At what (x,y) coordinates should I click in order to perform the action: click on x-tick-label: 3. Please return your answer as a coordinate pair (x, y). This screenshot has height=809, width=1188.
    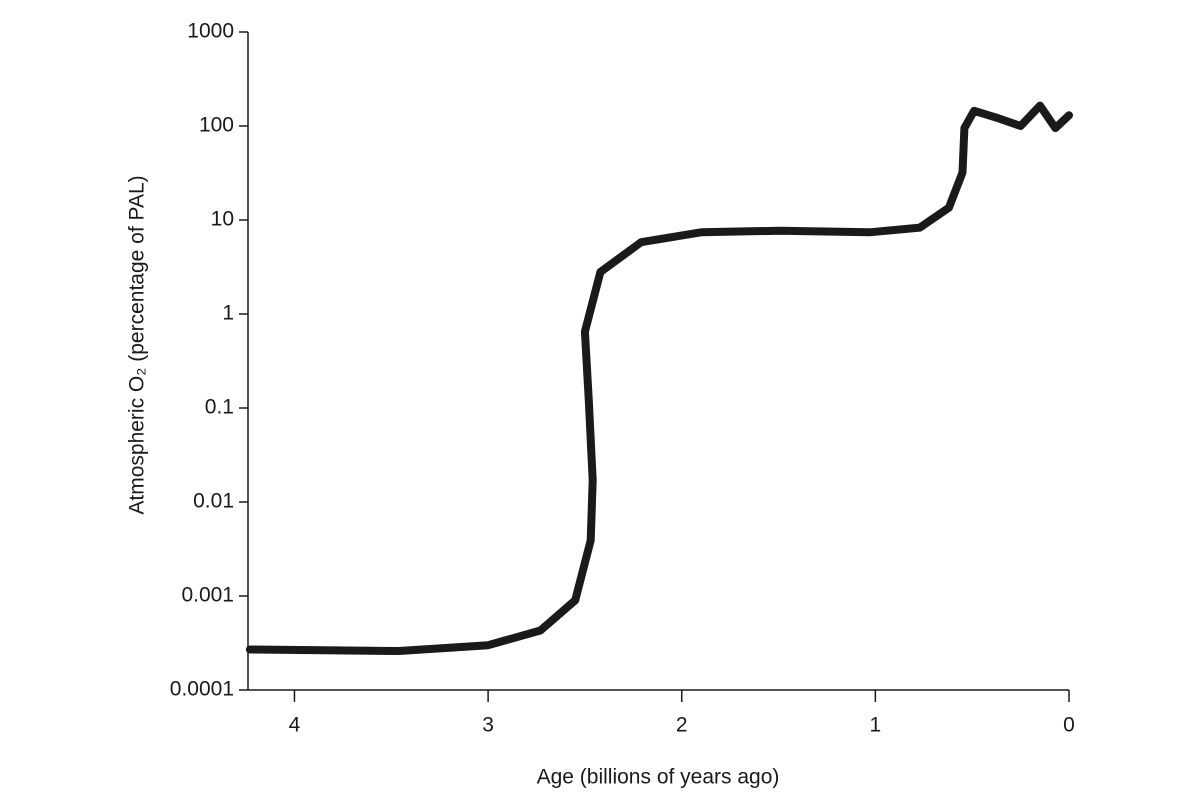
    Looking at the image, I should click on (488, 725).